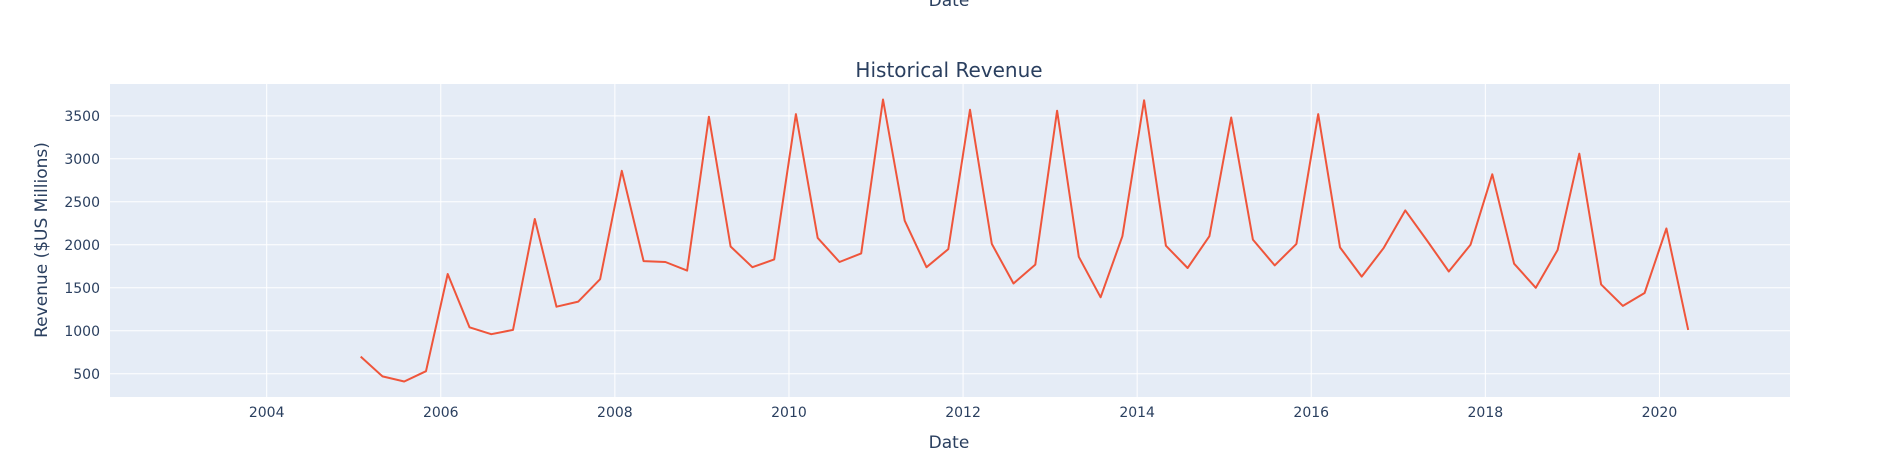  Describe the element at coordinates (267, 413) in the screenshot. I see `x-tick-label: 2004` at that location.